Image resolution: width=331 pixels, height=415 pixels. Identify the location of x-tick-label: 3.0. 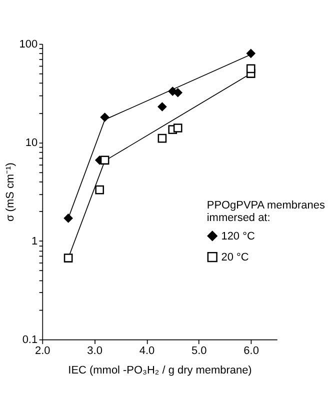
(94, 351).